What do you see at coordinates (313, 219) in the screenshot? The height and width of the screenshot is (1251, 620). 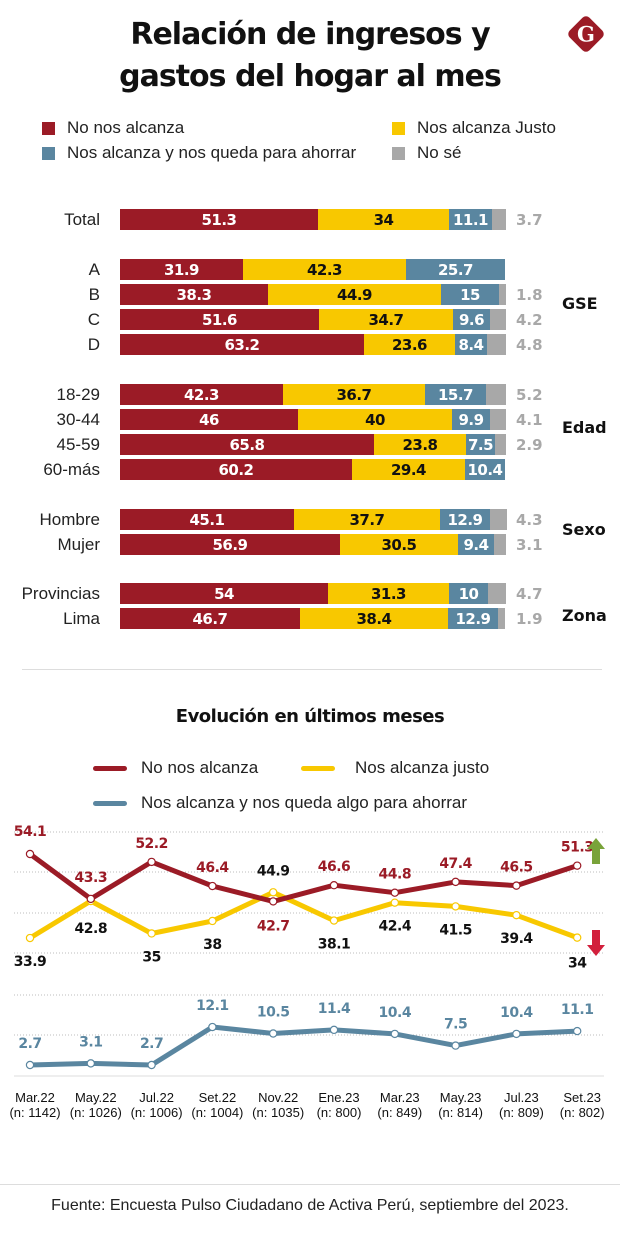 I see `bar-row: 51.3 34 11.1` at bounding box center [313, 219].